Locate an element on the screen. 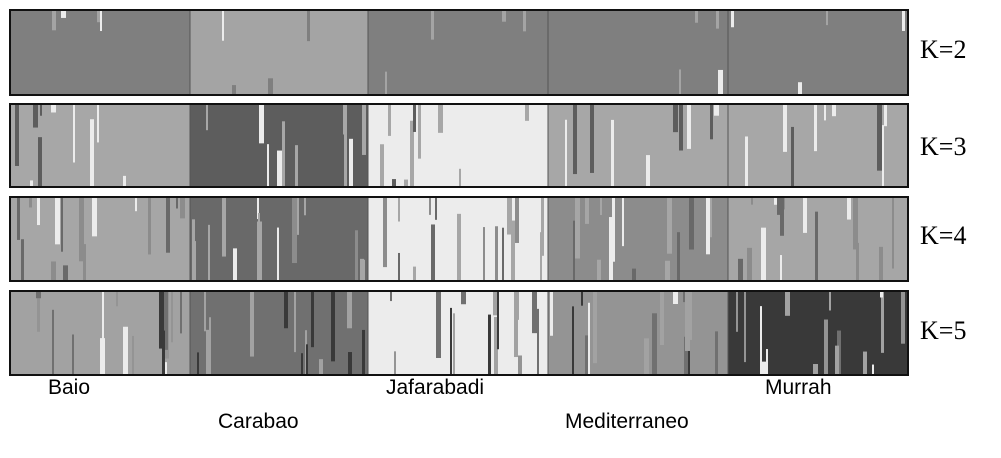 The width and height of the screenshot is (1001, 458). population-label-murrah: Murrah is located at coordinates (798, 387).